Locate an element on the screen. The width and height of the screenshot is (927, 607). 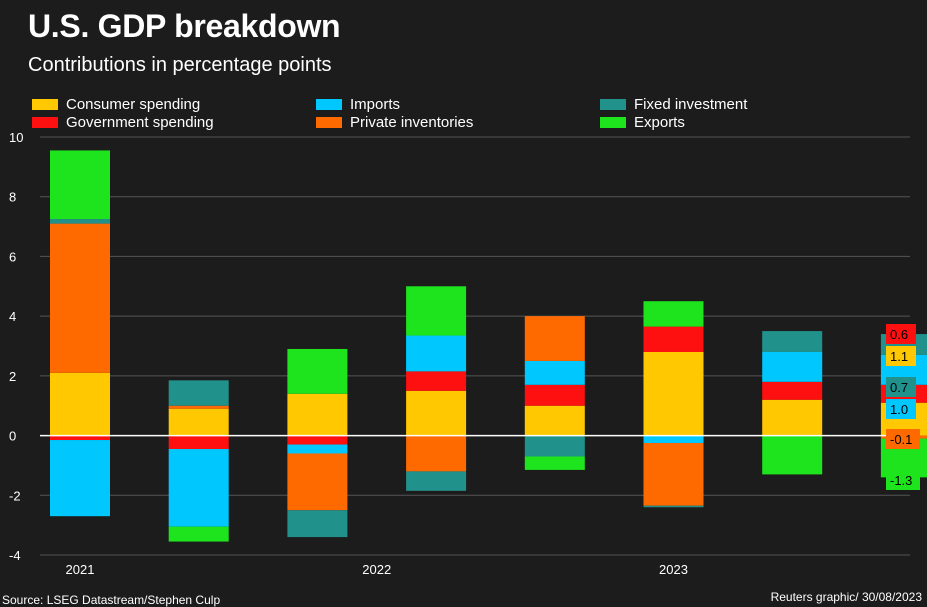
end-value-label: -0.1 is located at coordinates (901, 439).